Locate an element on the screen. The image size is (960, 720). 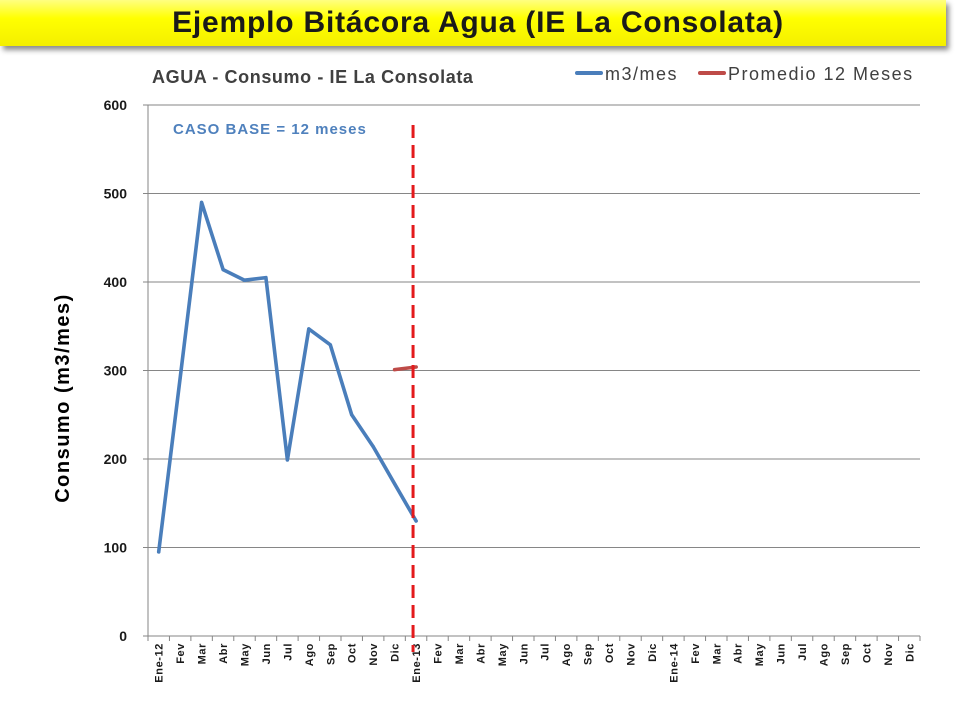
x-tick-label: Ene-14 is located at coordinates (674, 663).